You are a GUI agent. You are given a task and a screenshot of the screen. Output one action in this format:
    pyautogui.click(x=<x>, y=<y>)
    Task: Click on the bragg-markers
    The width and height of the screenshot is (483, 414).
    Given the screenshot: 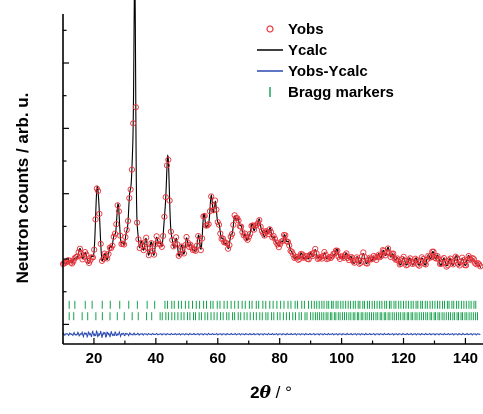 What is the action you would take?
    pyautogui.click(x=273, y=310)
    